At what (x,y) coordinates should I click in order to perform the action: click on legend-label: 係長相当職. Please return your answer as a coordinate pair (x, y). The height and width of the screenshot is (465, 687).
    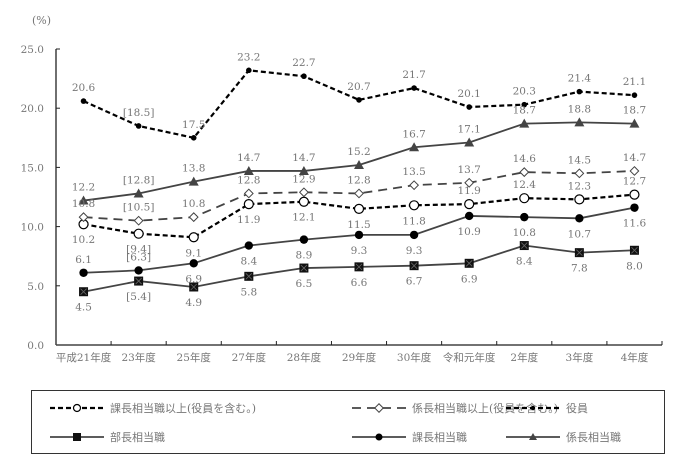
    Looking at the image, I should click on (593, 437).